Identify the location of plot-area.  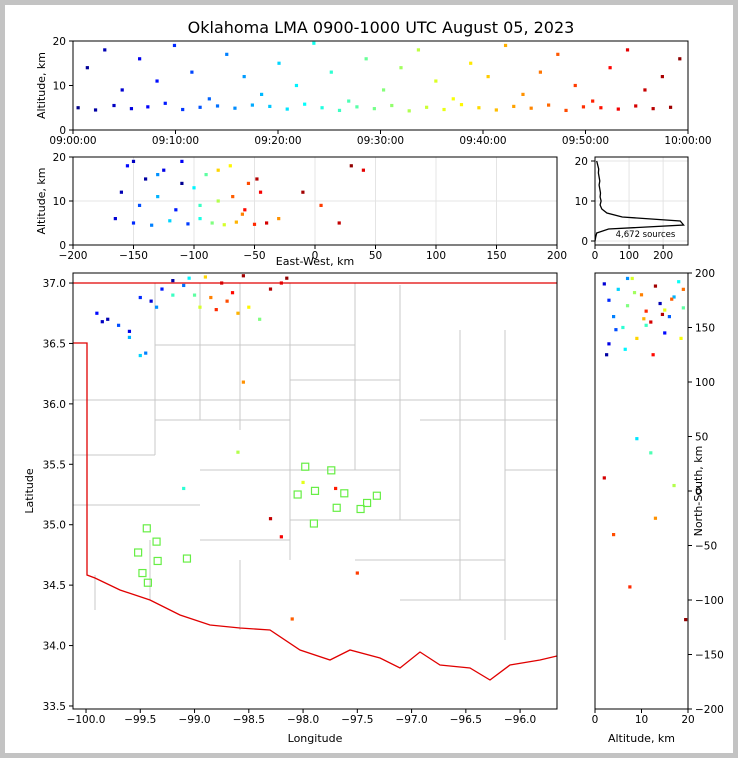
(239, 193).